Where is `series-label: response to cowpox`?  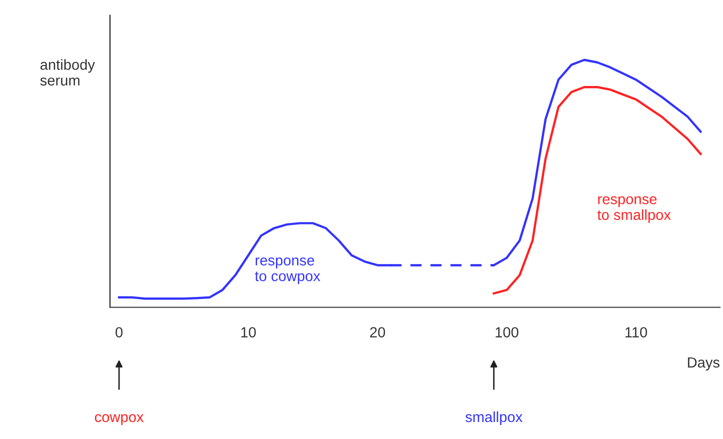
series-label: response to cowpox is located at coordinates (287, 271).